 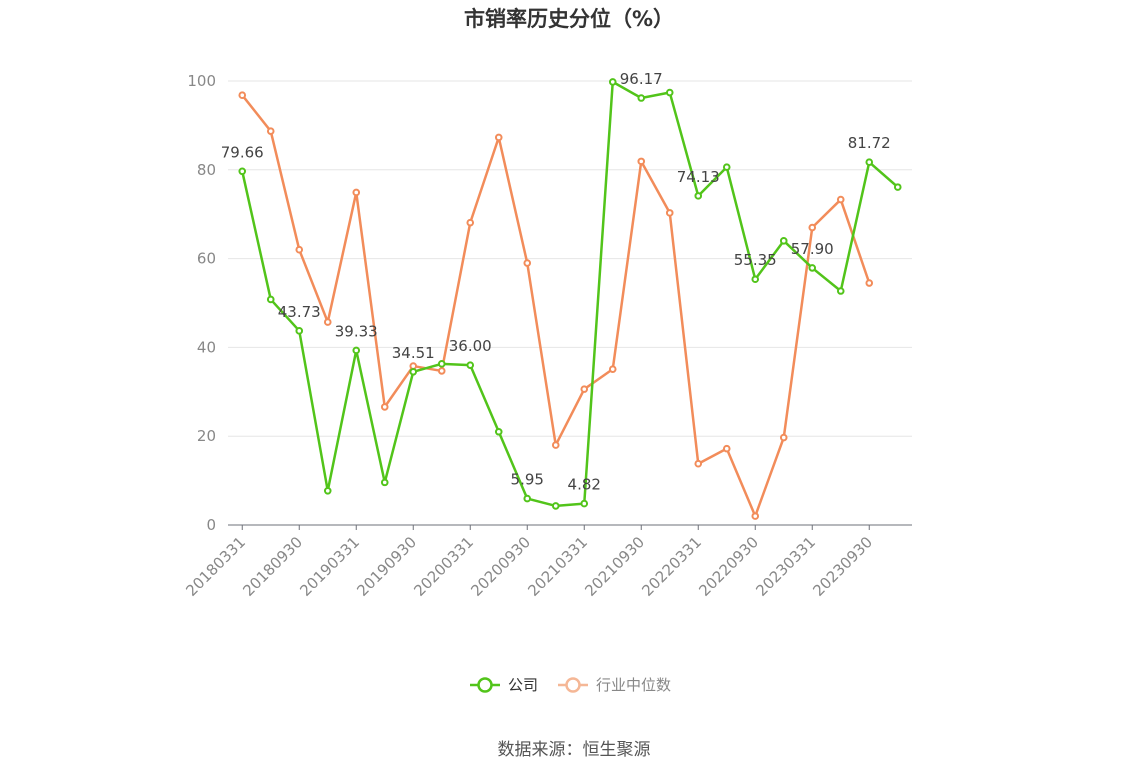 What do you see at coordinates (206, 170) in the screenshot?
I see `y-tick-label: 80` at bounding box center [206, 170].